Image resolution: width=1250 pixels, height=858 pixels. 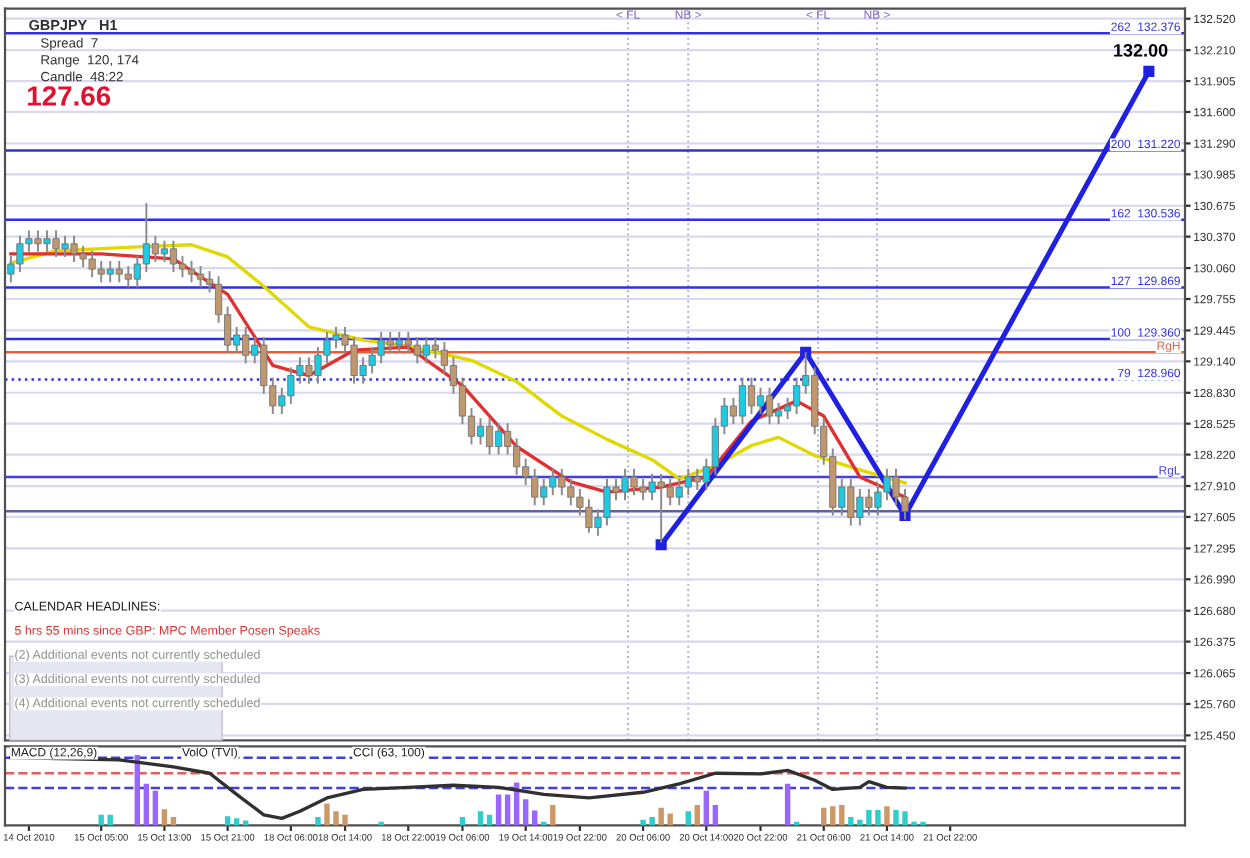 I want to click on annotation: 127.66, so click(x=69, y=96).